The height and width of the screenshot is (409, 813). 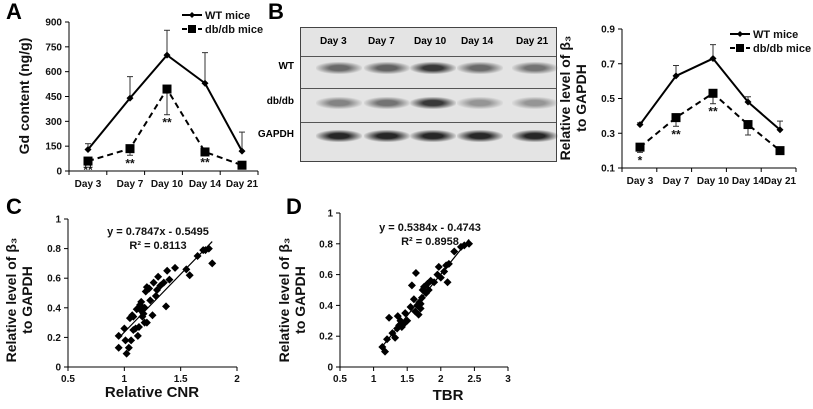 I want to click on r-squared: R² = 0.8958, so click(x=430, y=242).